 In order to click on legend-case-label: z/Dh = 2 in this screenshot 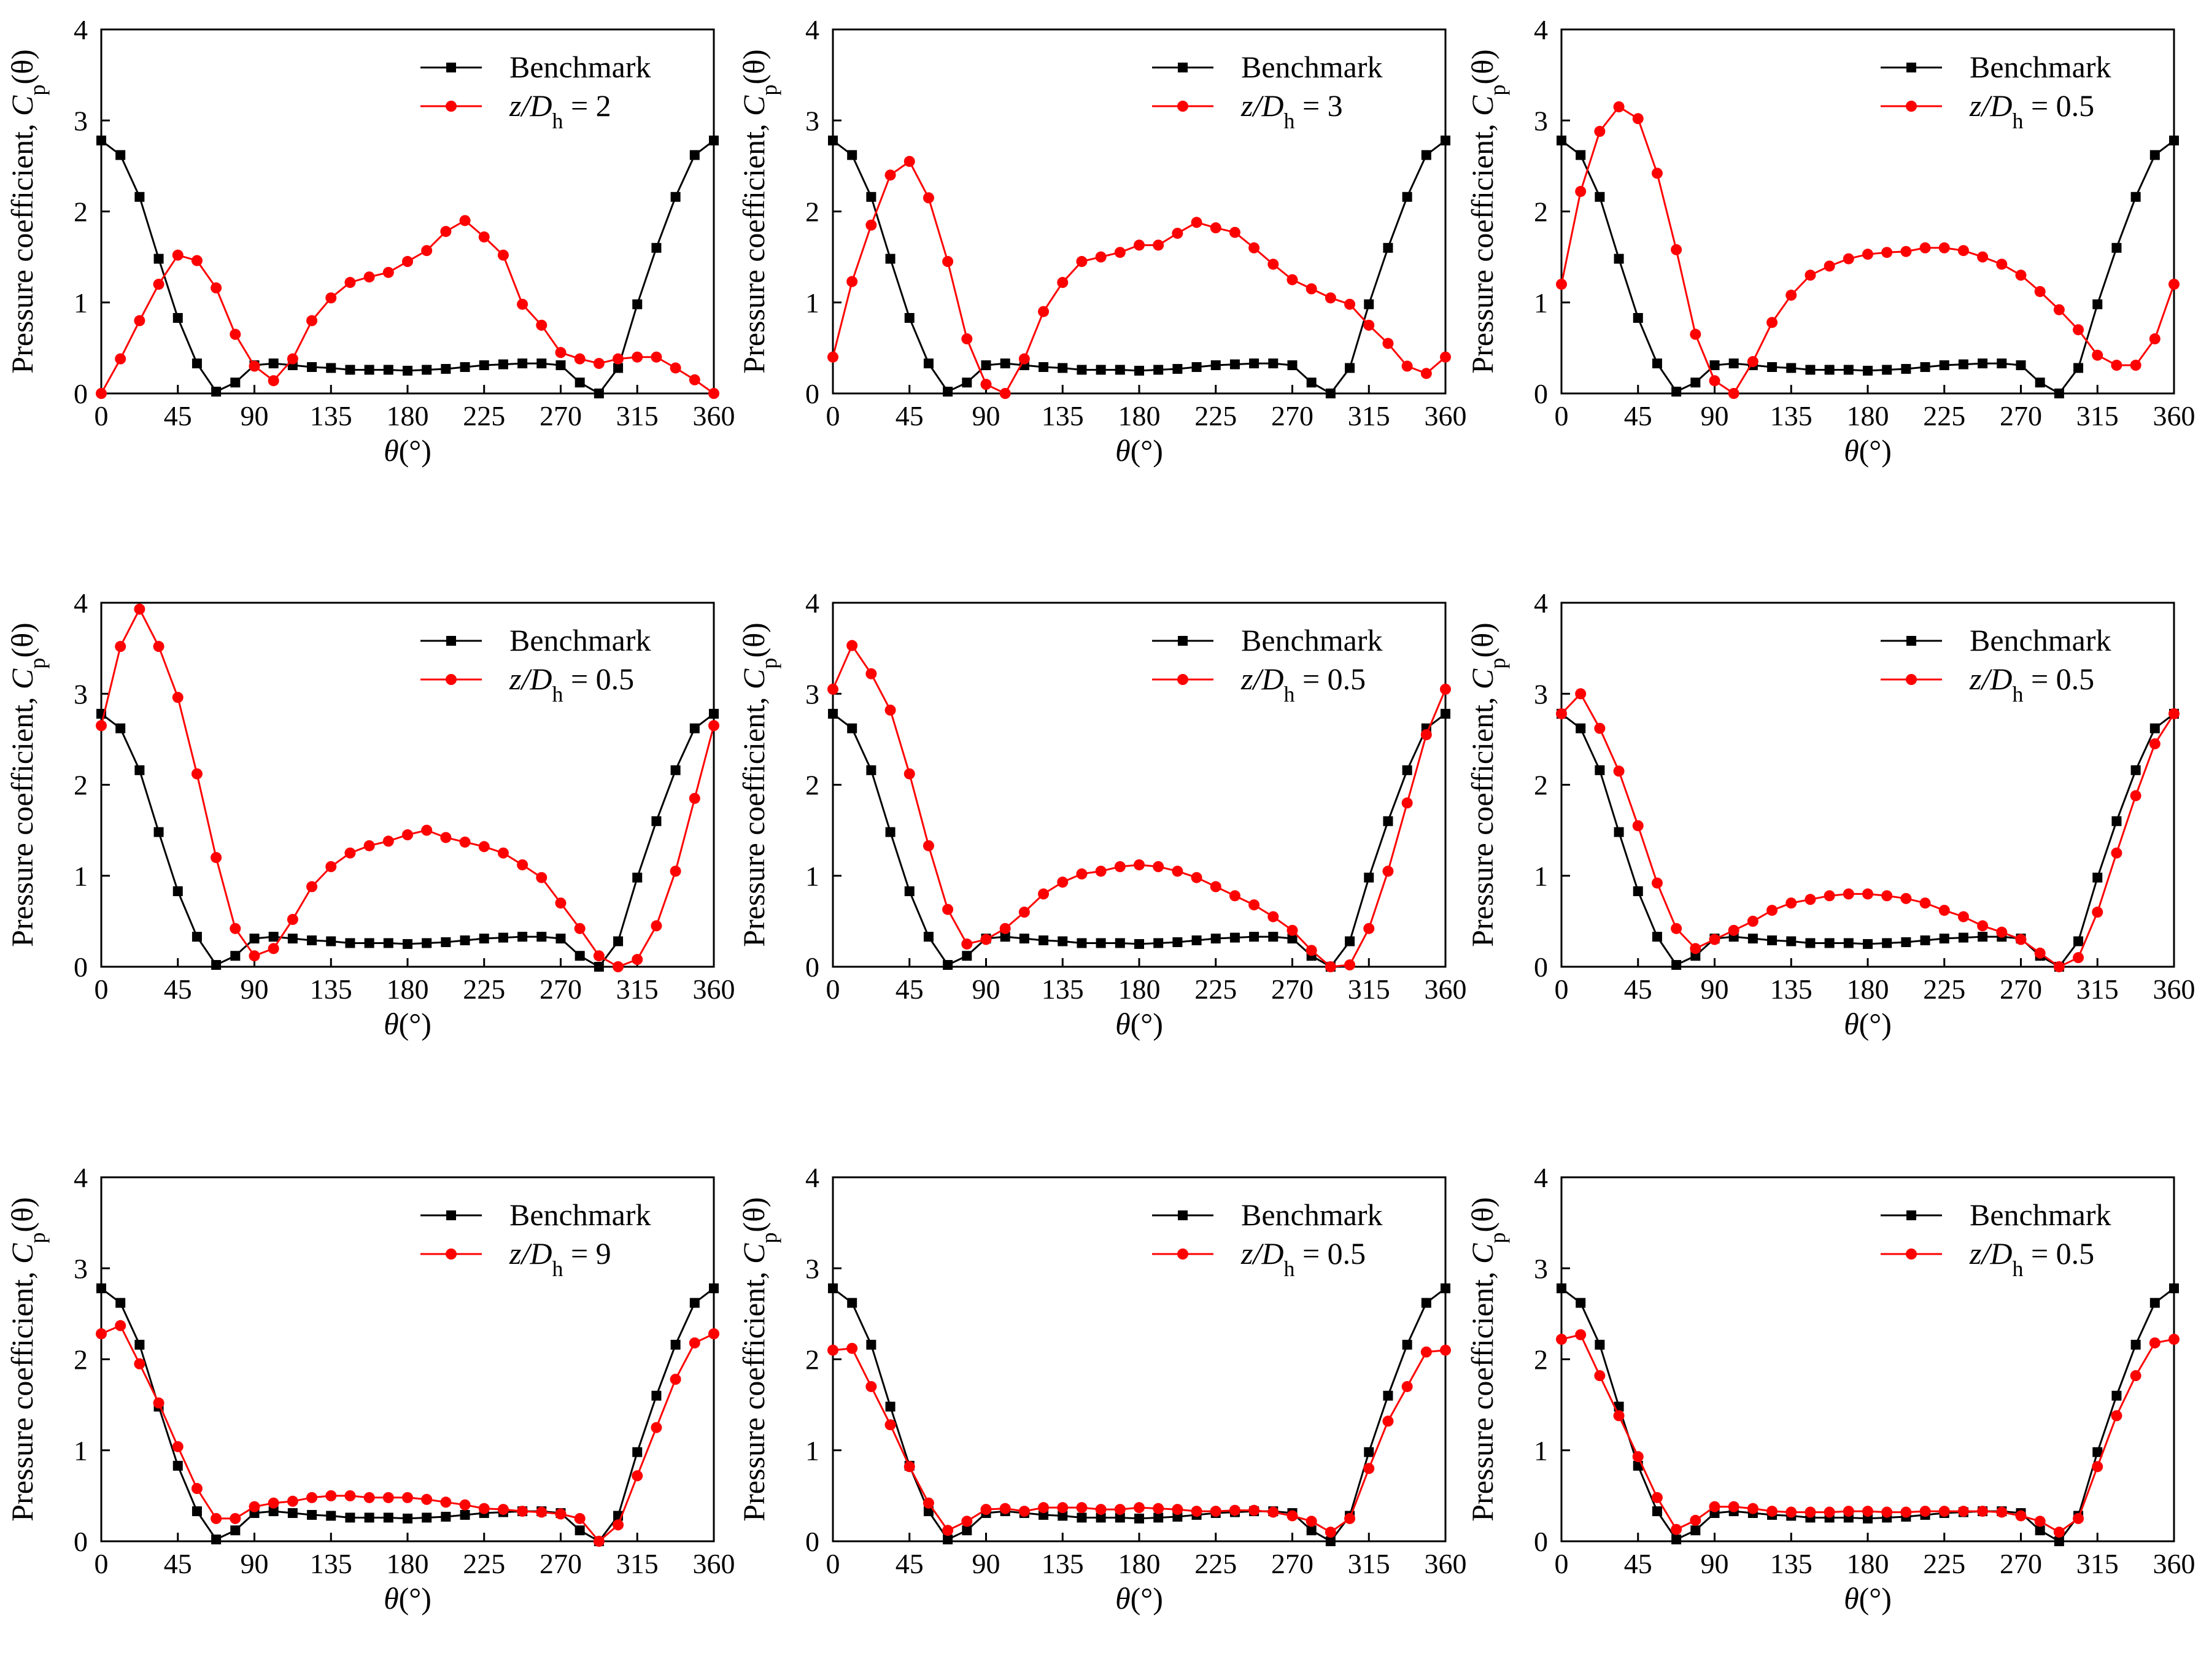, I will do `click(560, 111)`.